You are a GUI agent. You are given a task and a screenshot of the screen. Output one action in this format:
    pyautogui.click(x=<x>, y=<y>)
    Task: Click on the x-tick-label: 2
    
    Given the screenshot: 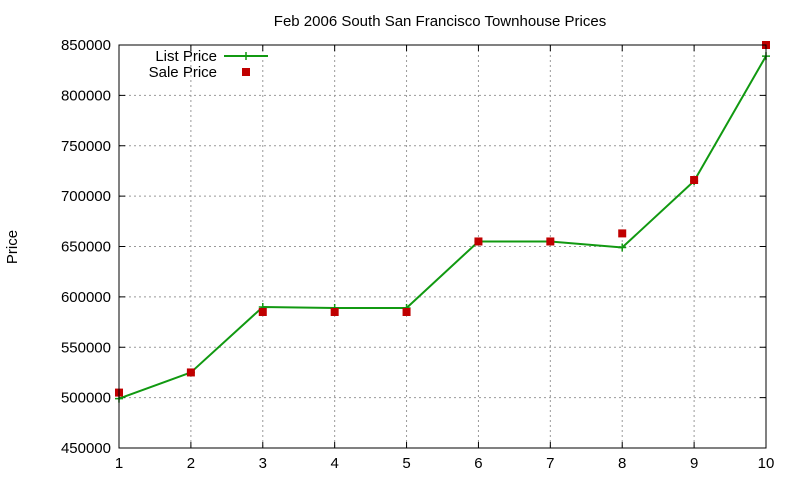 What is the action you would take?
    pyautogui.click(x=191, y=463)
    